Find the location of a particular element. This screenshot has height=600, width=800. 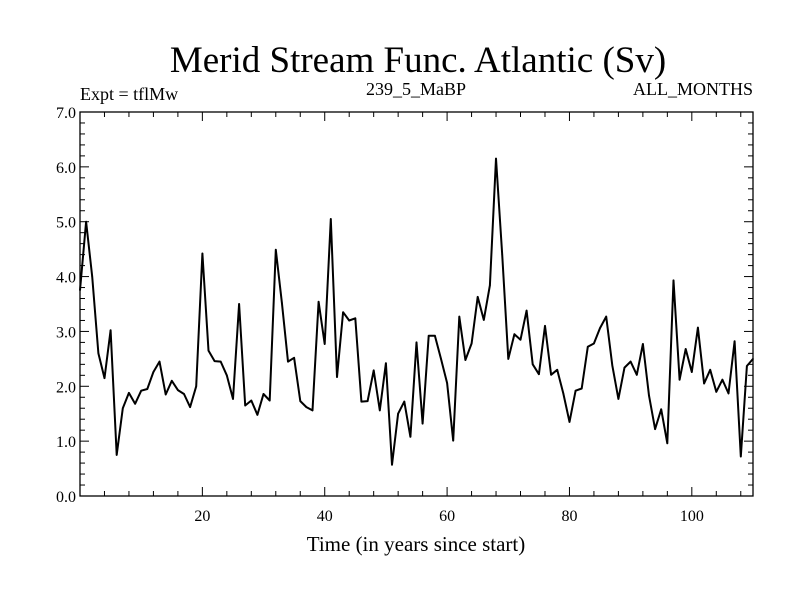

y-tick-label: 7.0 is located at coordinates (66, 113).